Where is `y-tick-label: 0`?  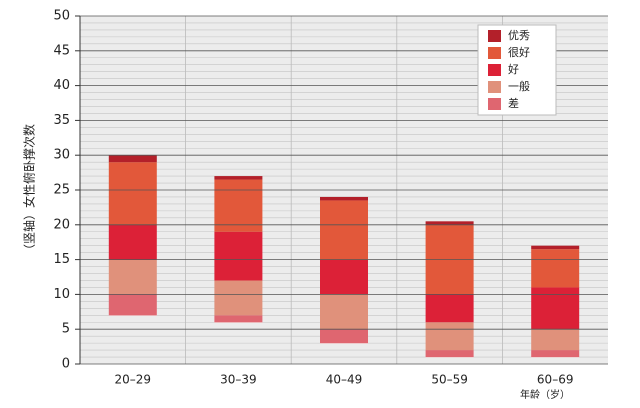
y-tick-label: 0 is located at coordinates (66, 364).